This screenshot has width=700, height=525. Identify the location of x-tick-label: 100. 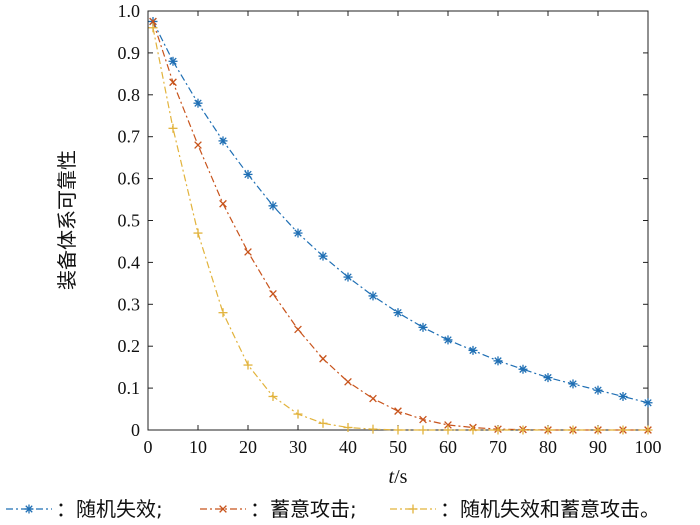
(648, 447).